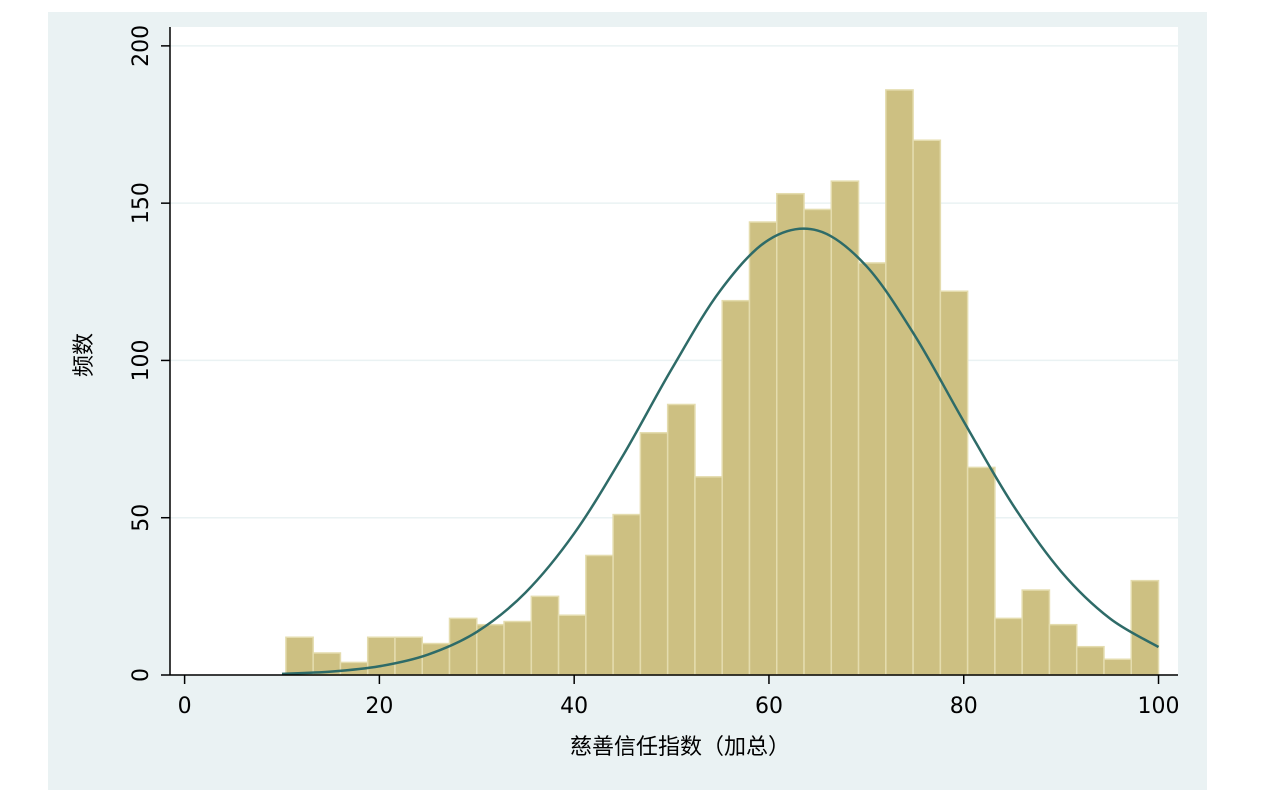  I want to click on y-tick-label: 200, so click(141, 46).